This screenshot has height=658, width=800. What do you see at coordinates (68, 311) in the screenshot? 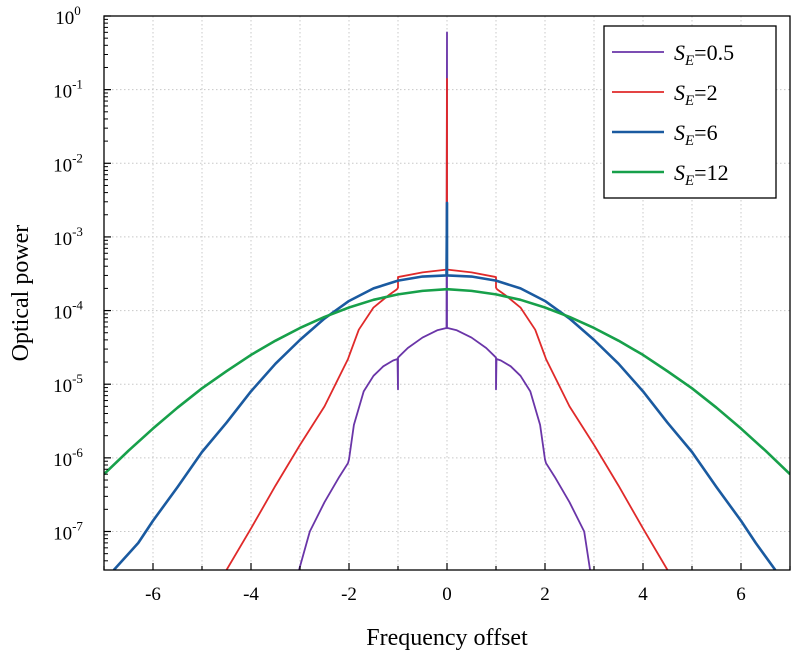
I see `y-tick-label: 10⁻⁴` at bounding box center [68, 311].